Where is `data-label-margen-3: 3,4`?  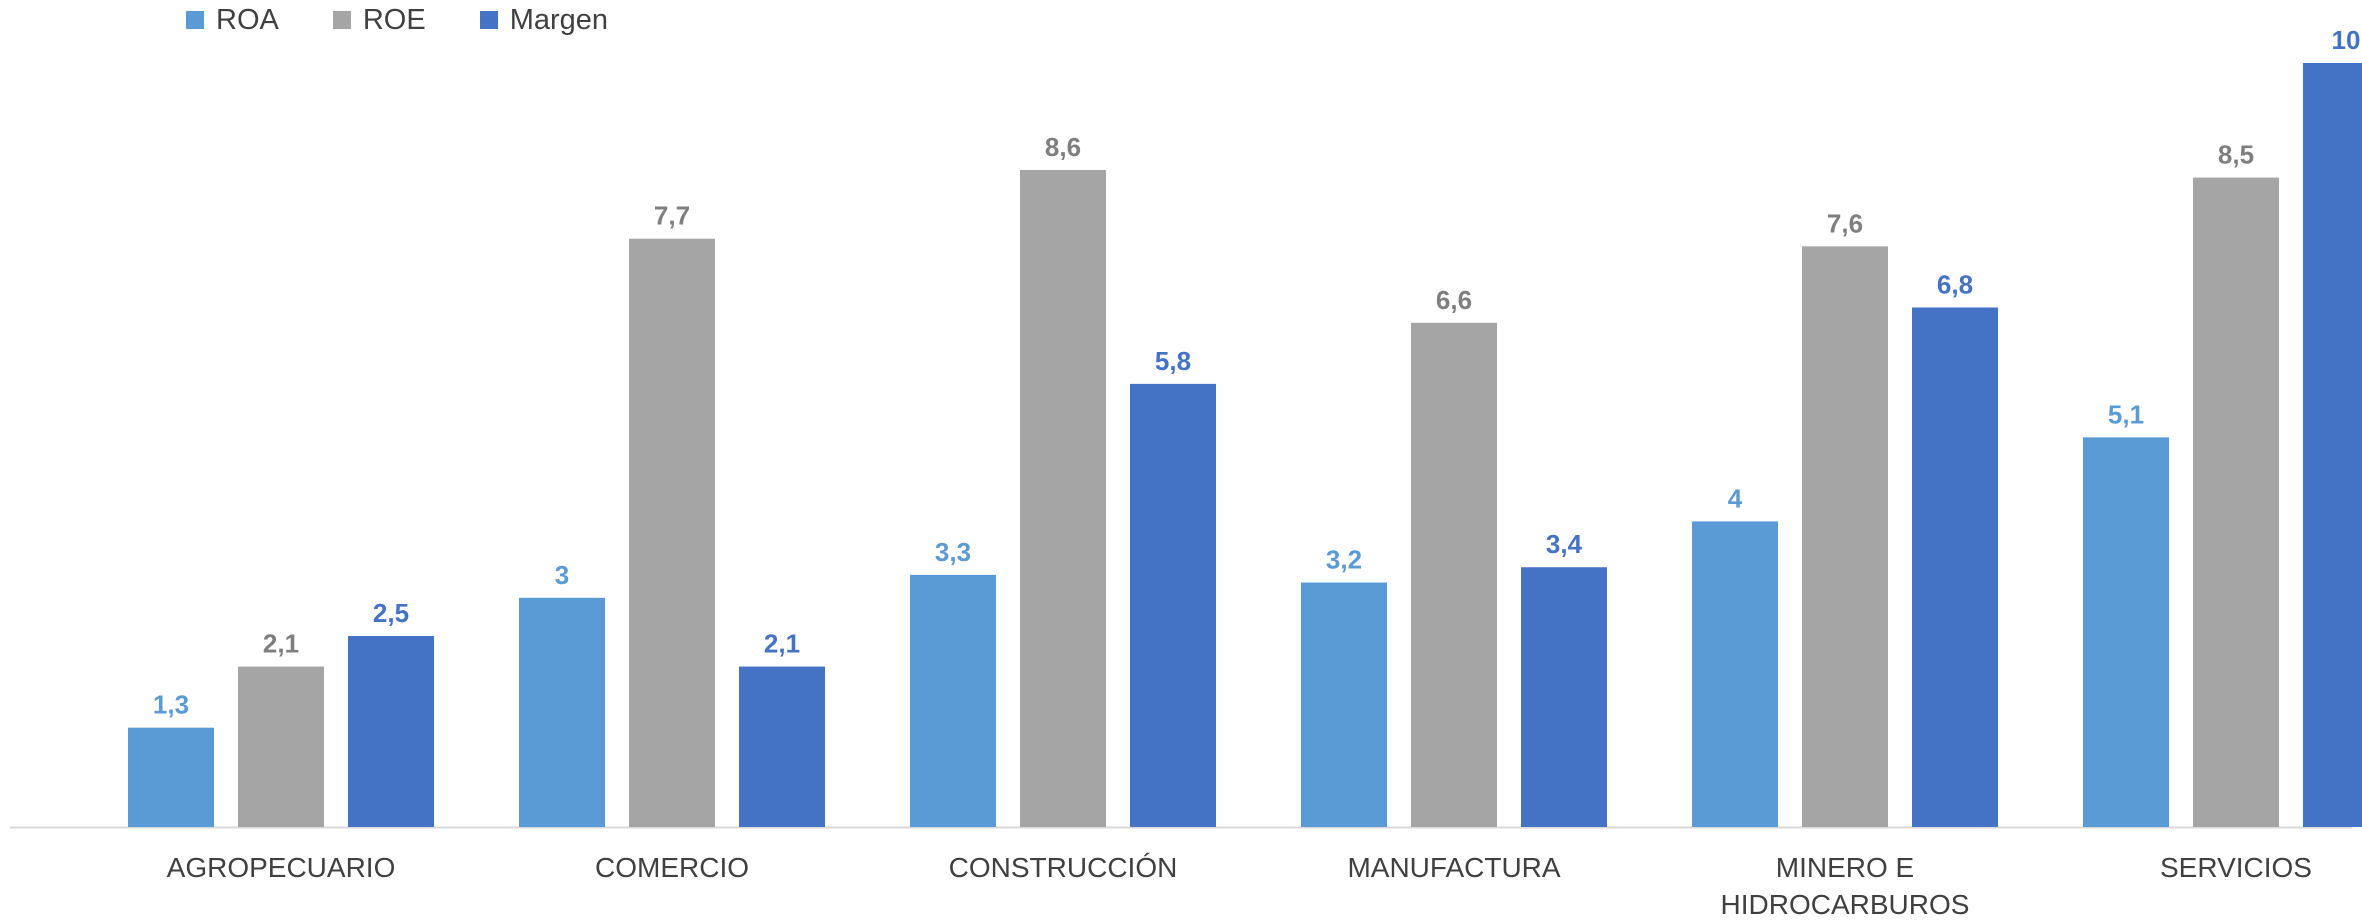
data-label-margen-3: 3,4 is located at coordinates (1564, 544).